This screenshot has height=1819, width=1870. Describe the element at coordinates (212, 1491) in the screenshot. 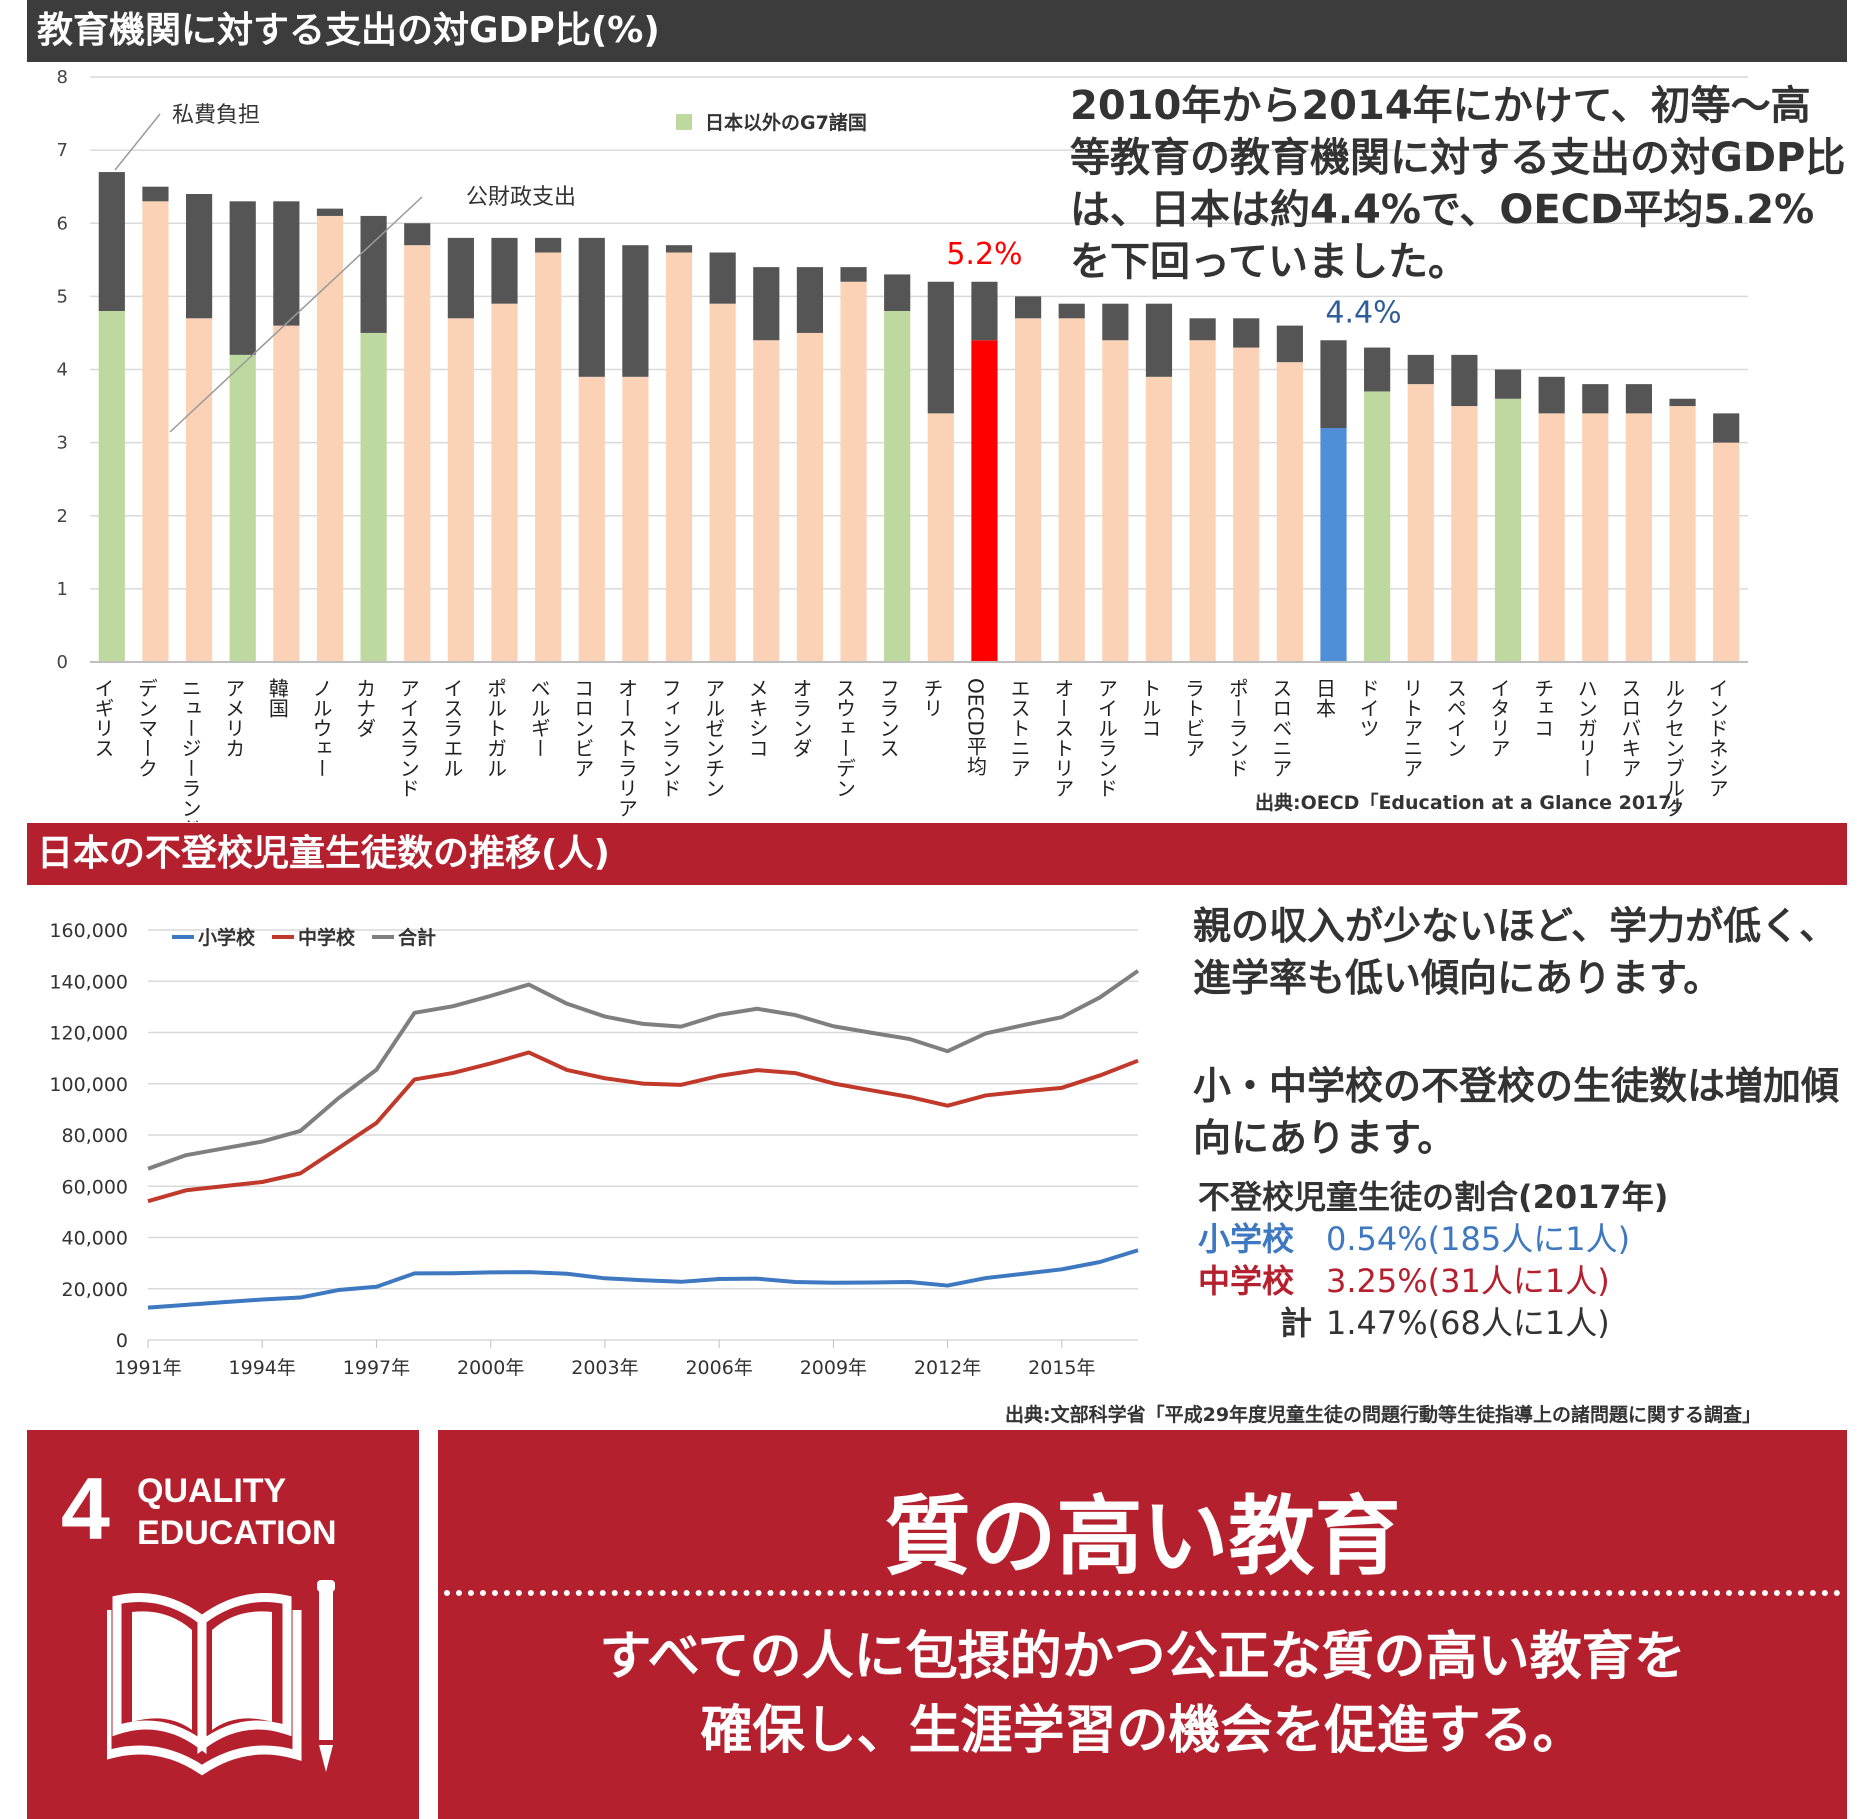

I see `sdg-name-line1: QUALITY` at that location.